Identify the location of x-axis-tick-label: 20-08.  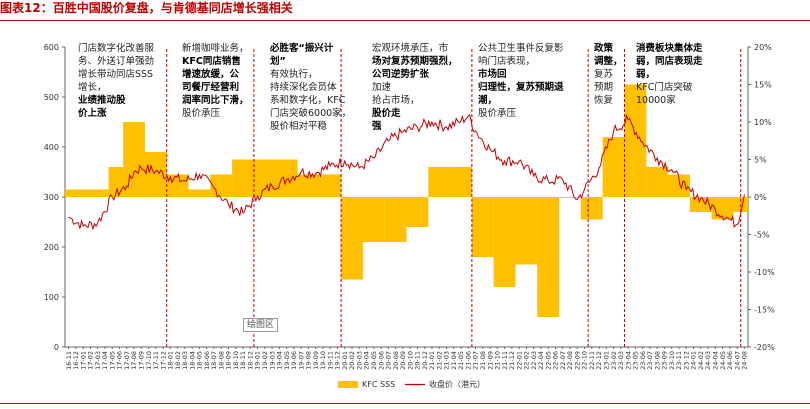
(396, 360).